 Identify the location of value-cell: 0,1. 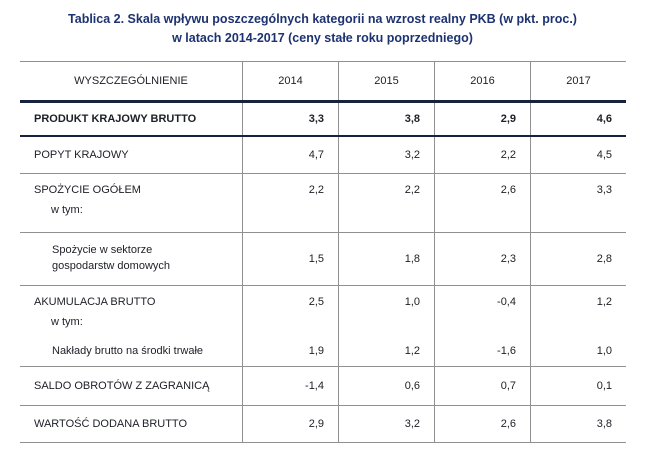
(578, 385).